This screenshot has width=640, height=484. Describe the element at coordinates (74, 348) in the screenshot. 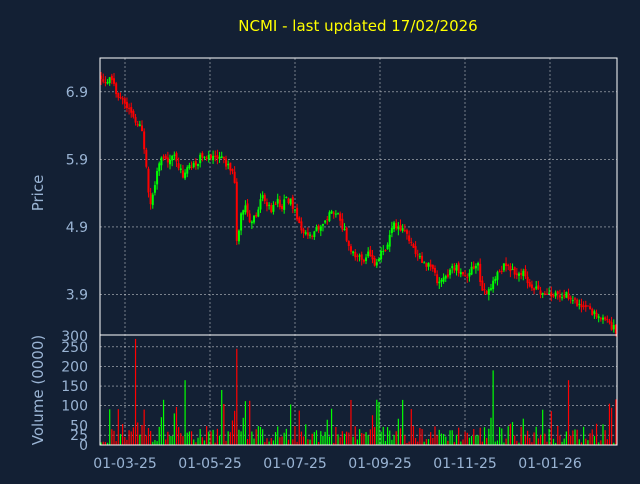

I see `volume-tick-label: 250` at that location.